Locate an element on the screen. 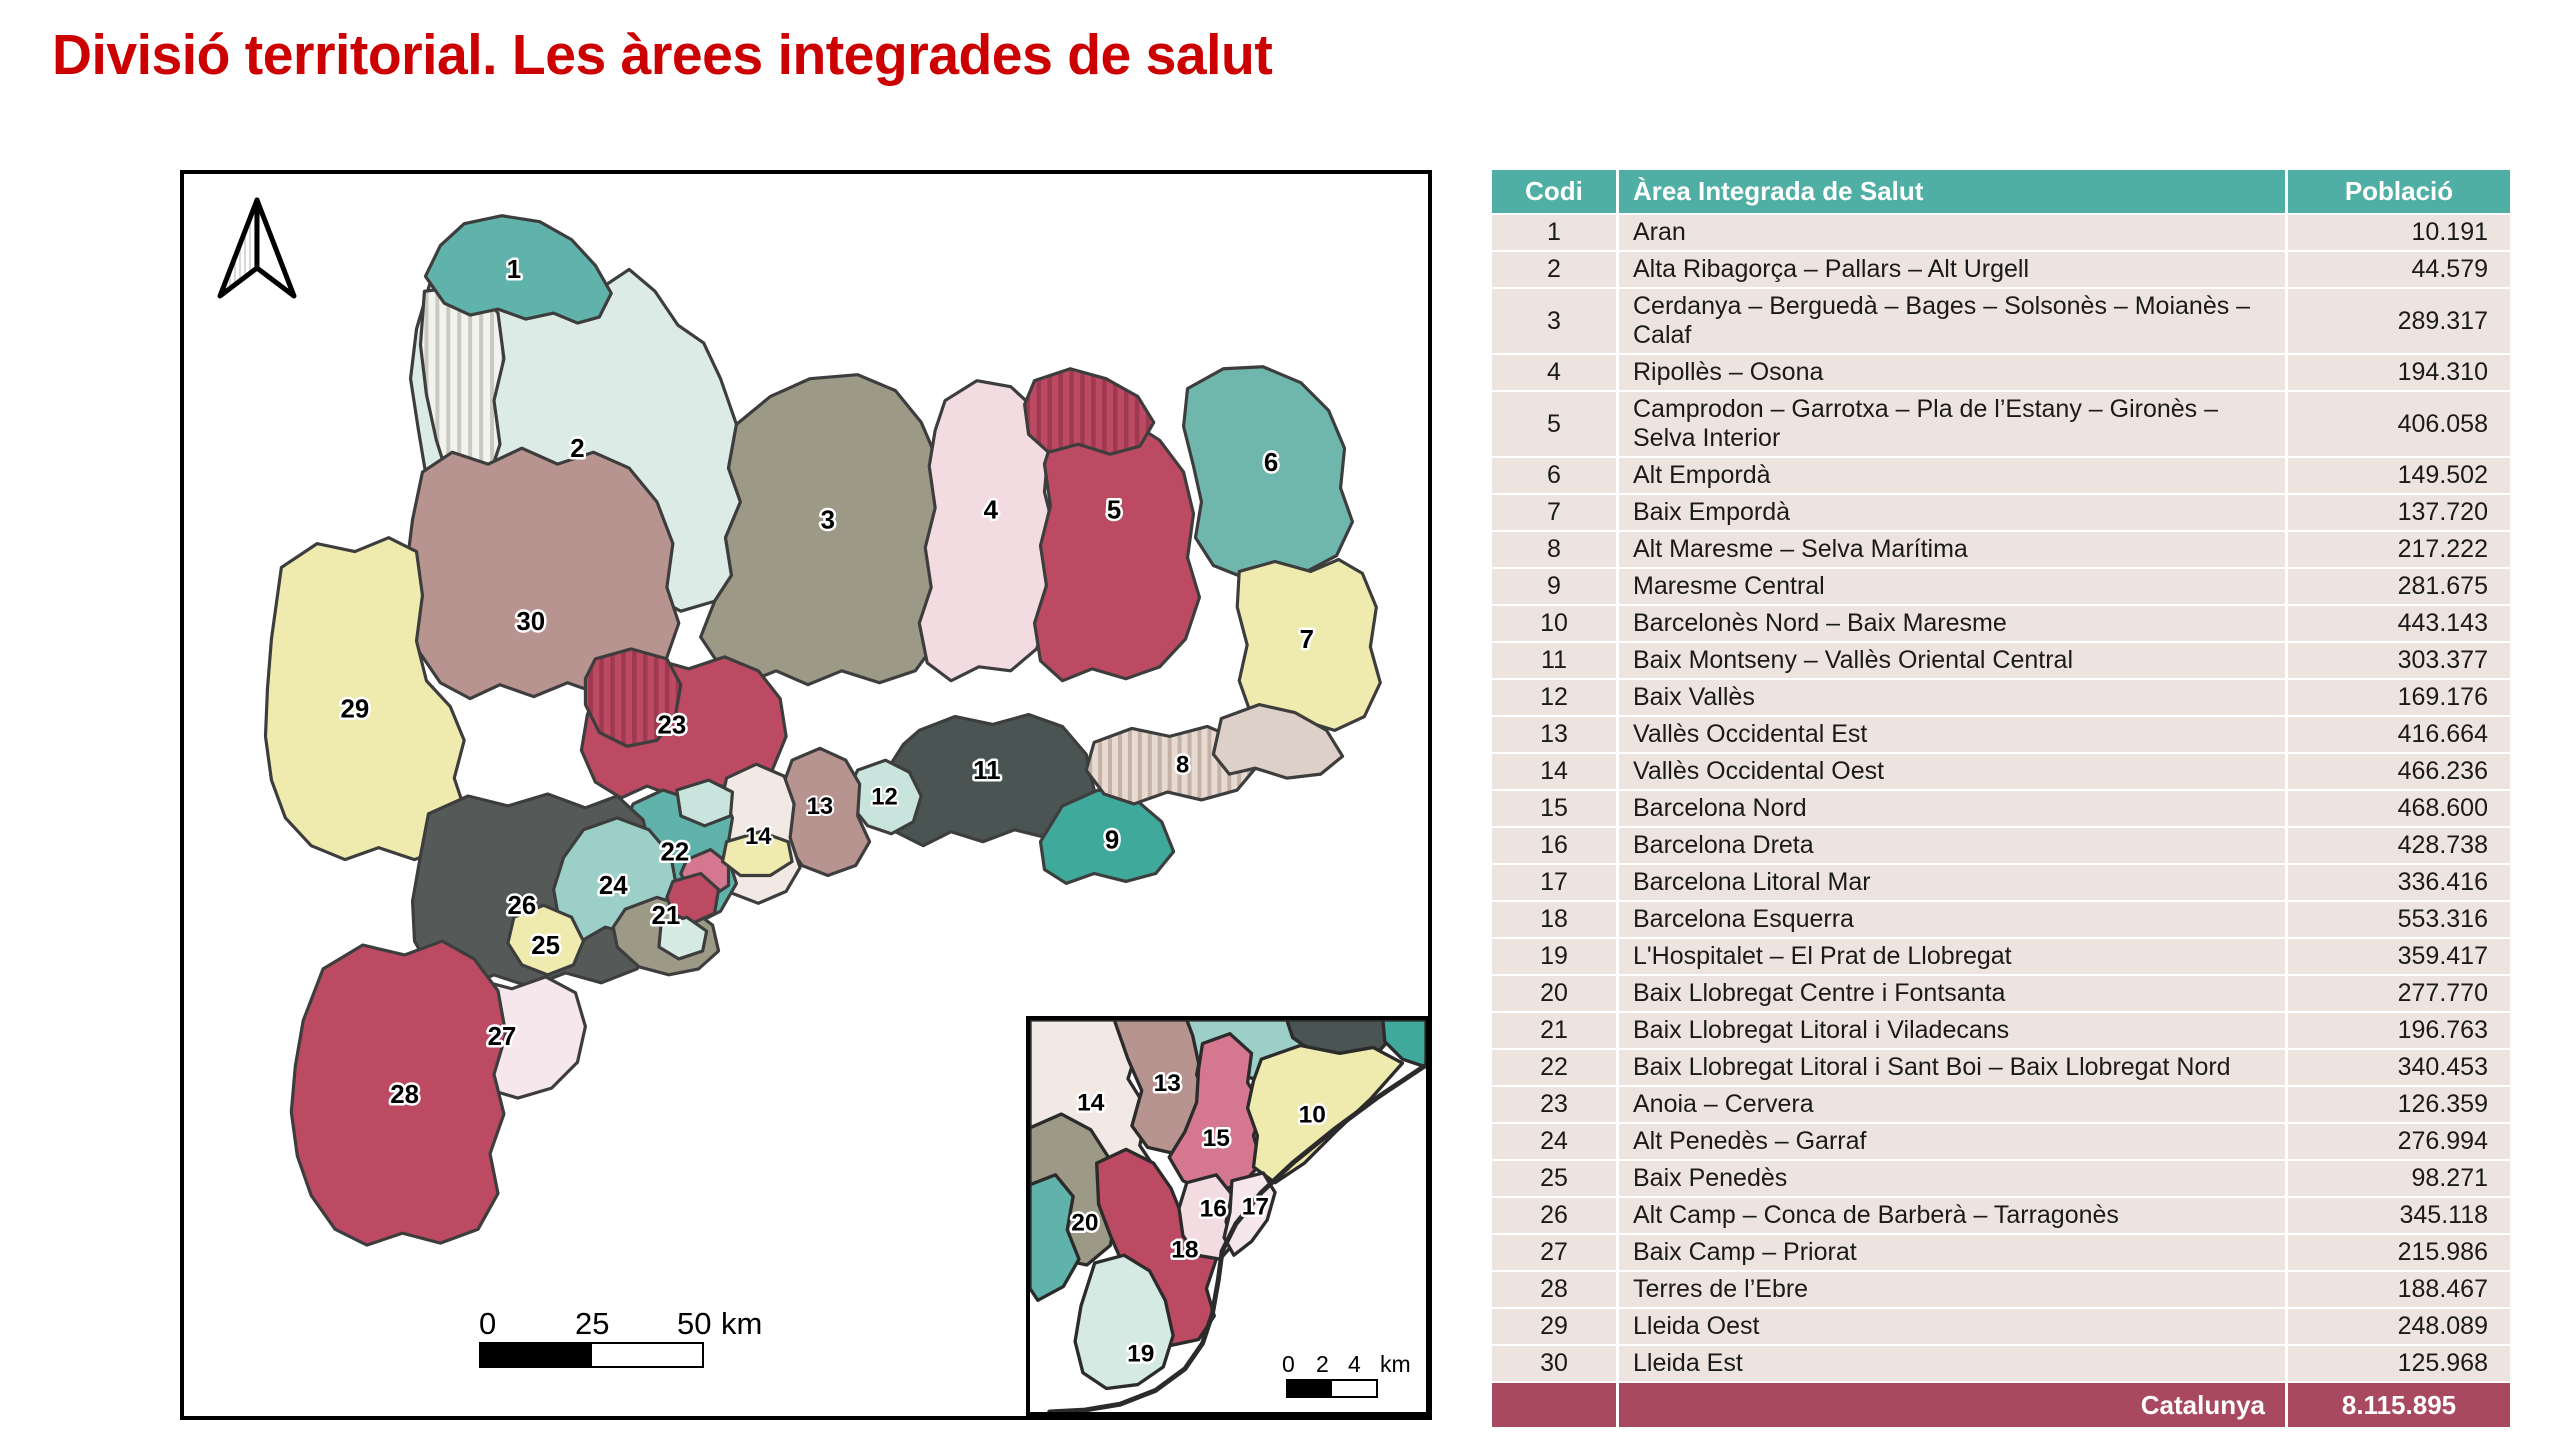 This screenshot has height=1440, width=2560. table-row: 24 Alt Penedès – Garraf 276.994 is located at coordinates (2001, 1141).